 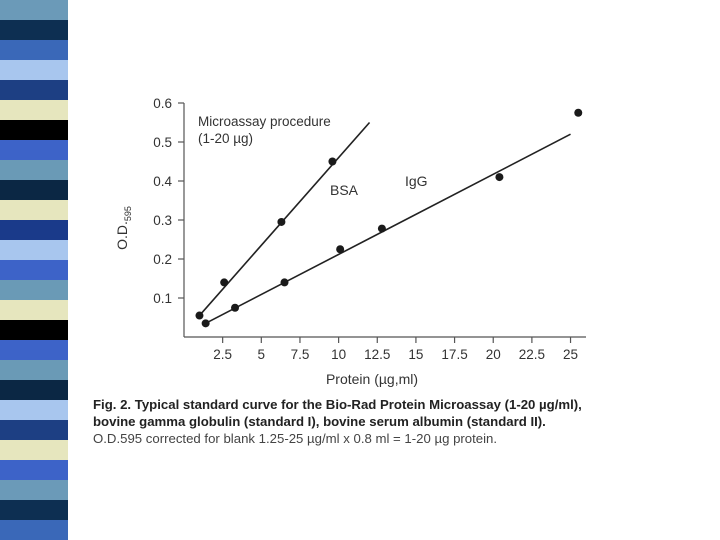 What do you see at coordinates (162, 220) in the screenshot?
I see `y-tick-label: 0.3` at bounding box center [162, 220].